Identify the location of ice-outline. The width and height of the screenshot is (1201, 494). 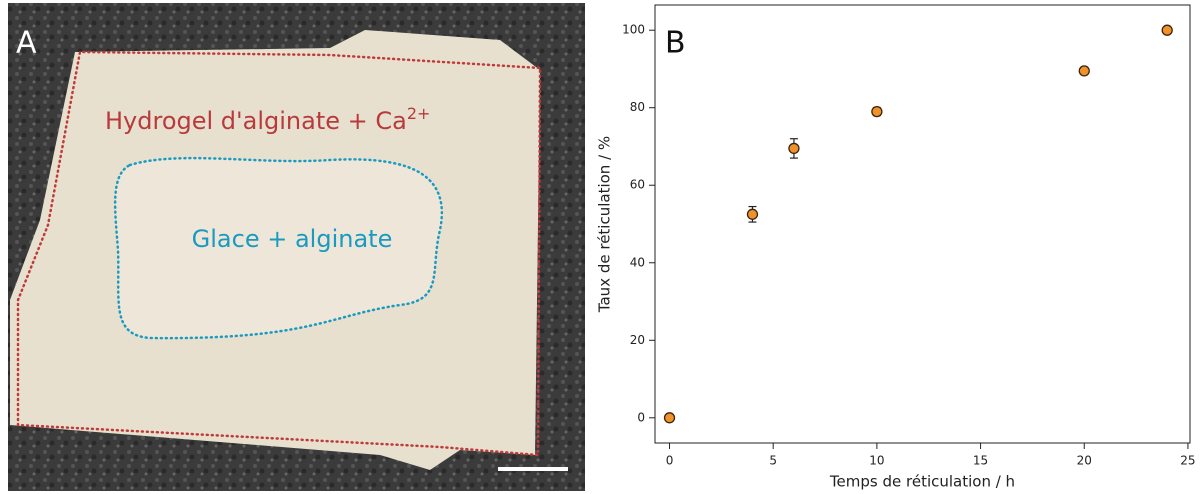
(278, 248).